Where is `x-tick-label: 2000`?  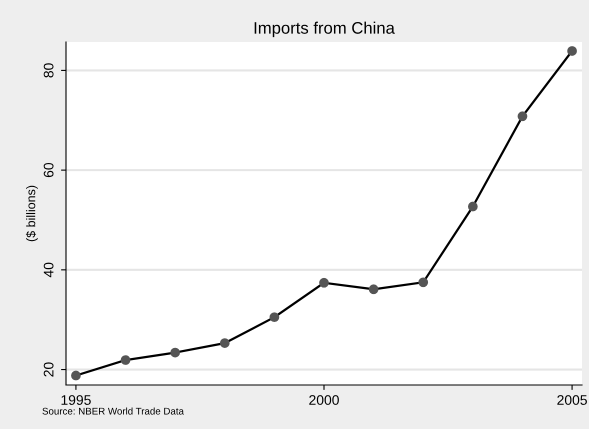 x-tick-label: 2000 is located at coordinates (324, 400).